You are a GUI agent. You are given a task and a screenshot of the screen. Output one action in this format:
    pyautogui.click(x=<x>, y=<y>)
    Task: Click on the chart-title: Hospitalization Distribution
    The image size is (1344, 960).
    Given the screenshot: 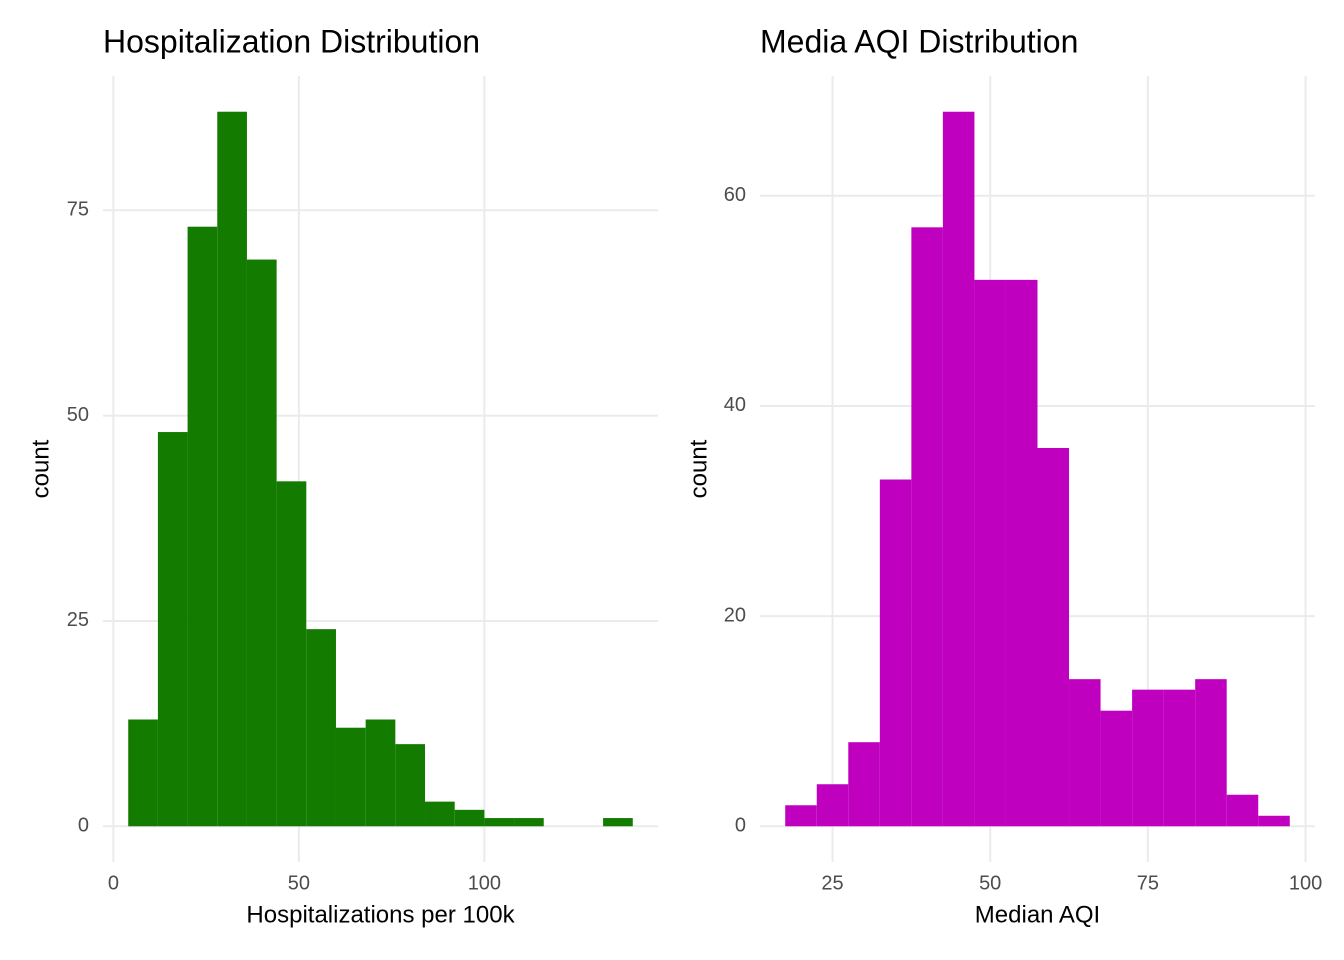 What is the action you would take?
    pyautogui.click(x=291, y=41)
    